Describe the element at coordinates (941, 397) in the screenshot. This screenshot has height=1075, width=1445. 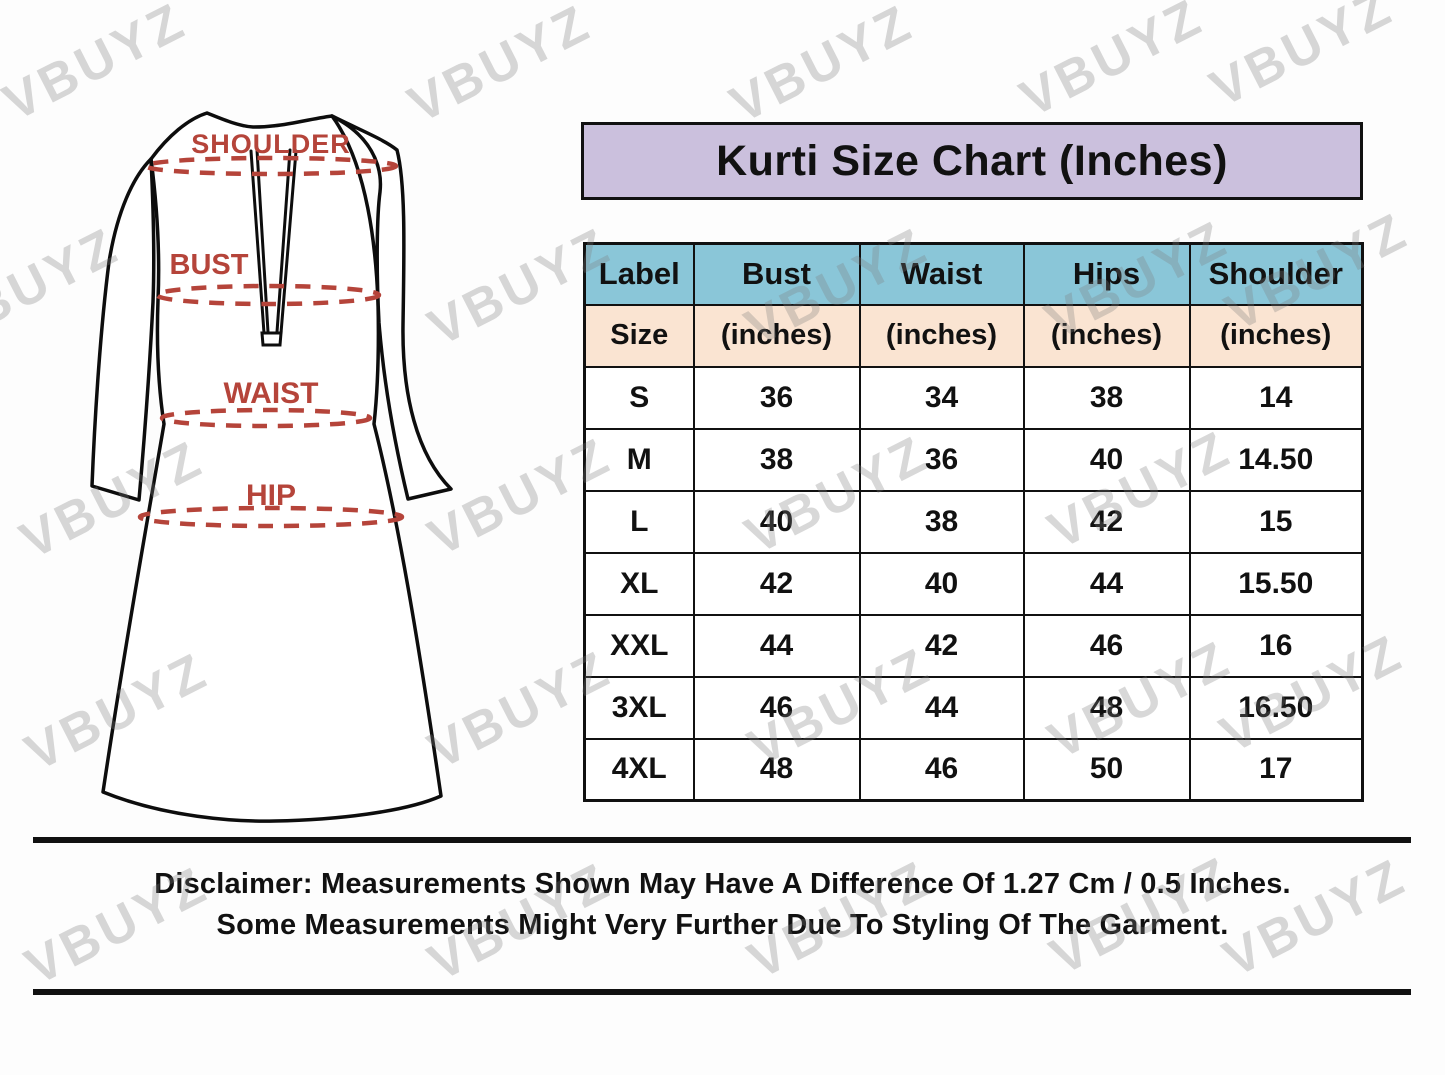
I see `cell-waist: 34` at that location.